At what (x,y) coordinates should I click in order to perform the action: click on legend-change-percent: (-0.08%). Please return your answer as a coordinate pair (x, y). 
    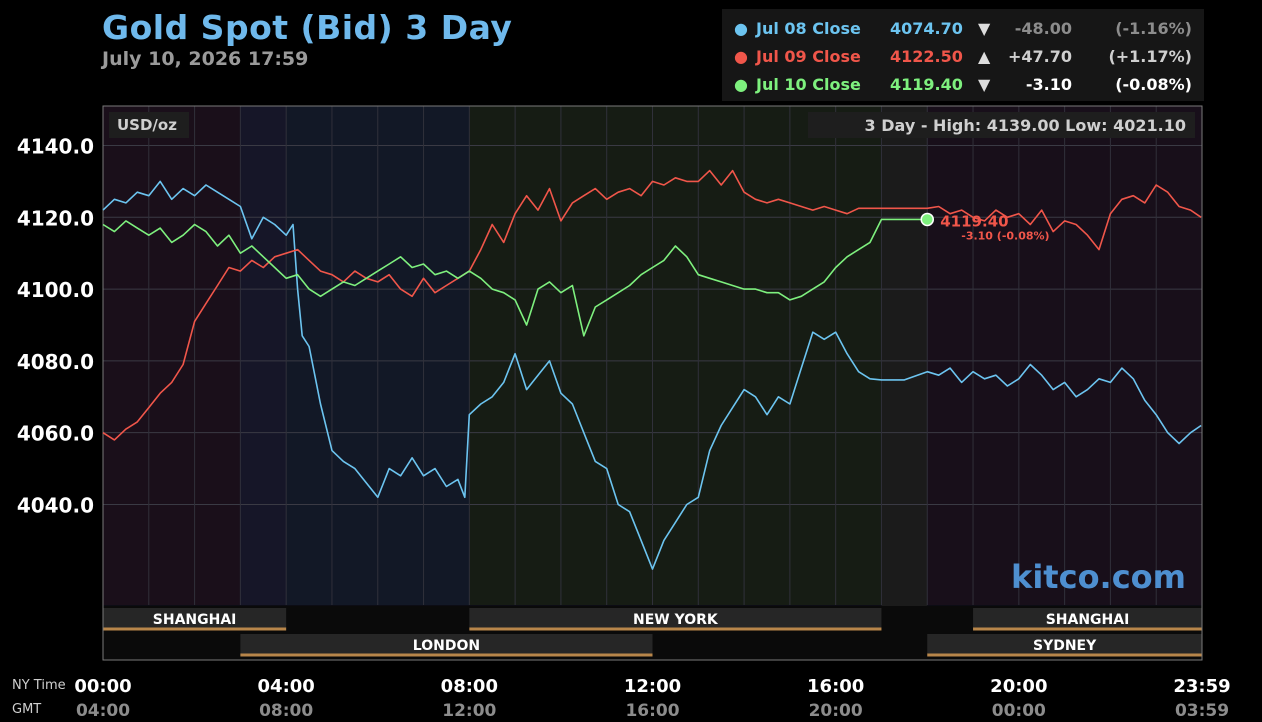
    Looking at the image, I should click on (1153, 84).